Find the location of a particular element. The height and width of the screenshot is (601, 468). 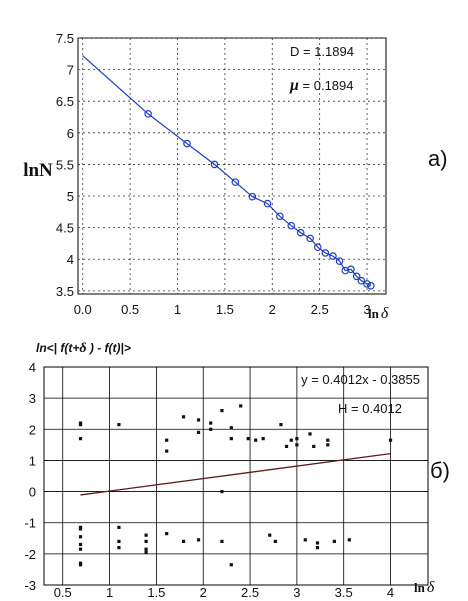

bottom-x-tick-label: 3.5 is located at coordinates (344, 592).